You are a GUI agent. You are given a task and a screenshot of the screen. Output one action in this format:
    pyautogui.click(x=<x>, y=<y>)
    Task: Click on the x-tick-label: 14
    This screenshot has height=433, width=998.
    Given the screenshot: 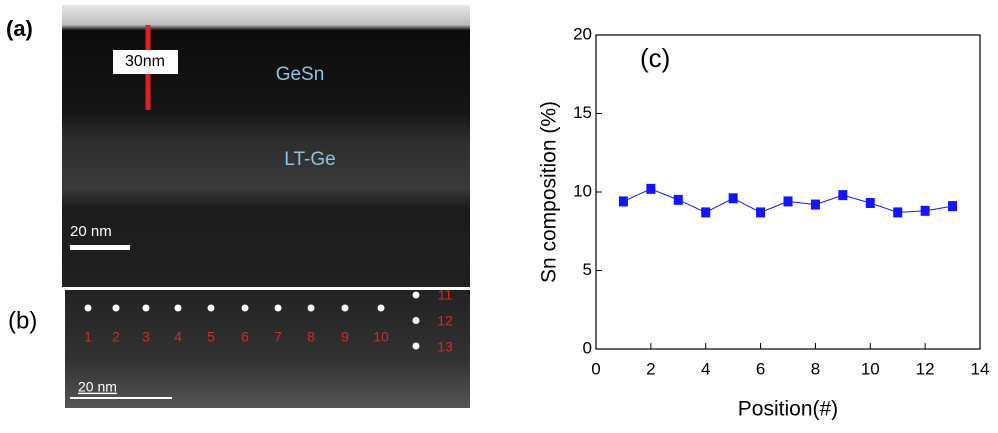 What is the action you would take?
    pyautogui.click(x=980, y=368)
    